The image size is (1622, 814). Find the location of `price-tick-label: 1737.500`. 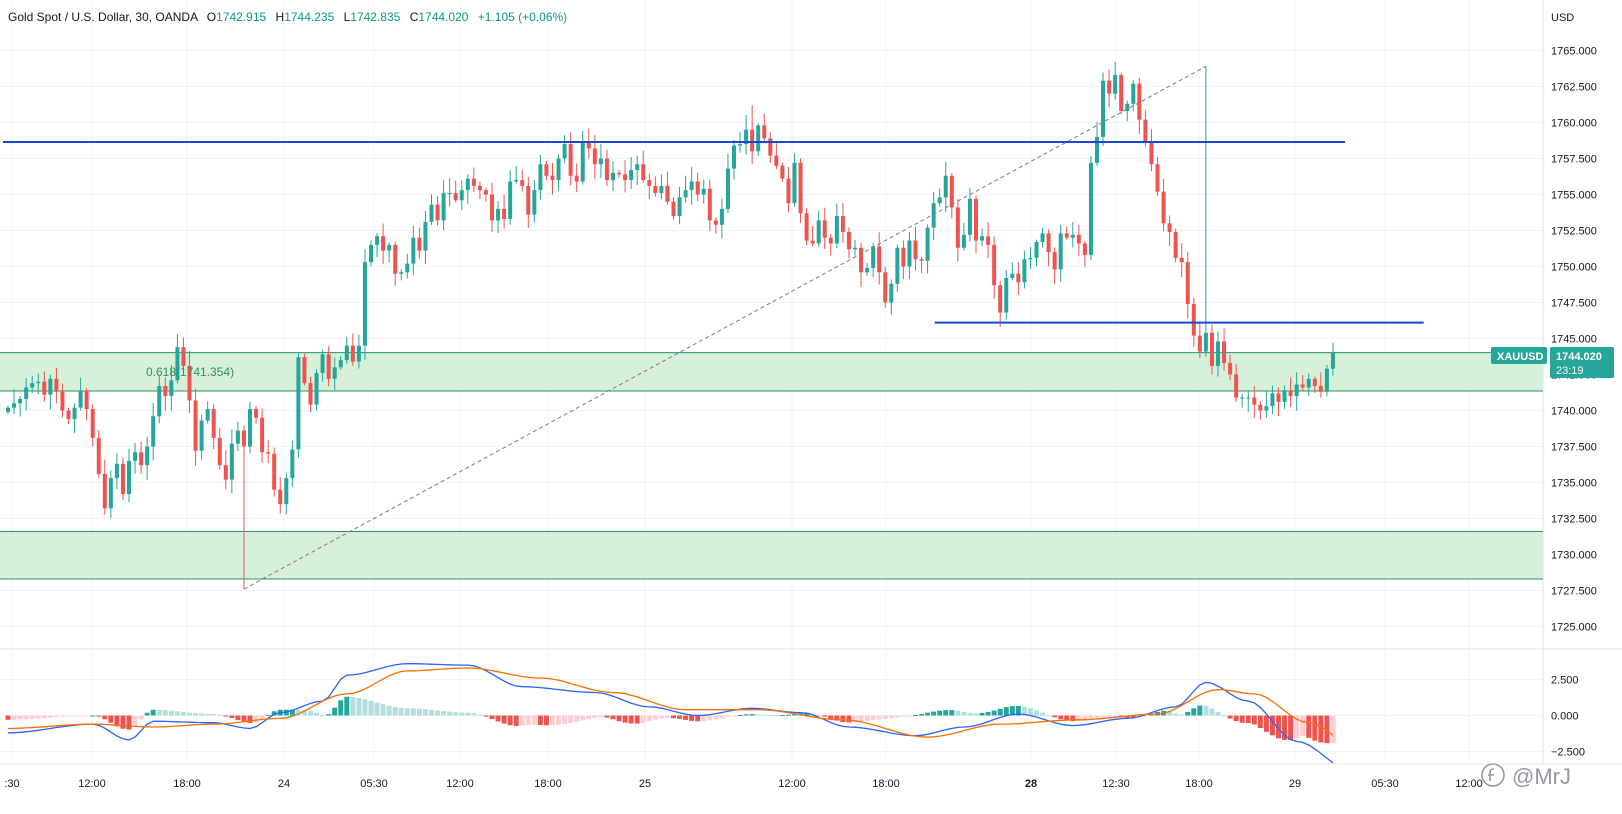

price-tick-label: 1737.500 is located at coordinates (1574, 448).